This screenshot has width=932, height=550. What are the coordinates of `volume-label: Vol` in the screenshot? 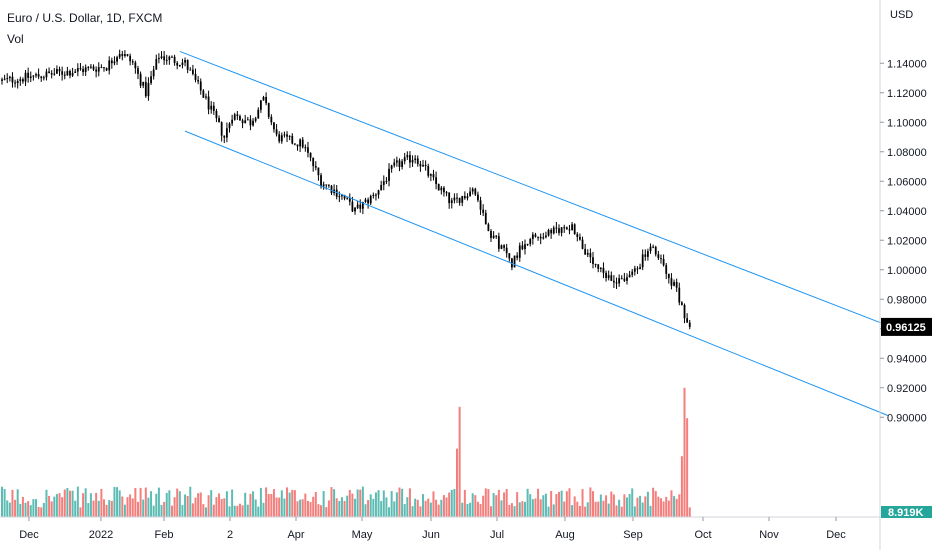 It's located at (15, 39).